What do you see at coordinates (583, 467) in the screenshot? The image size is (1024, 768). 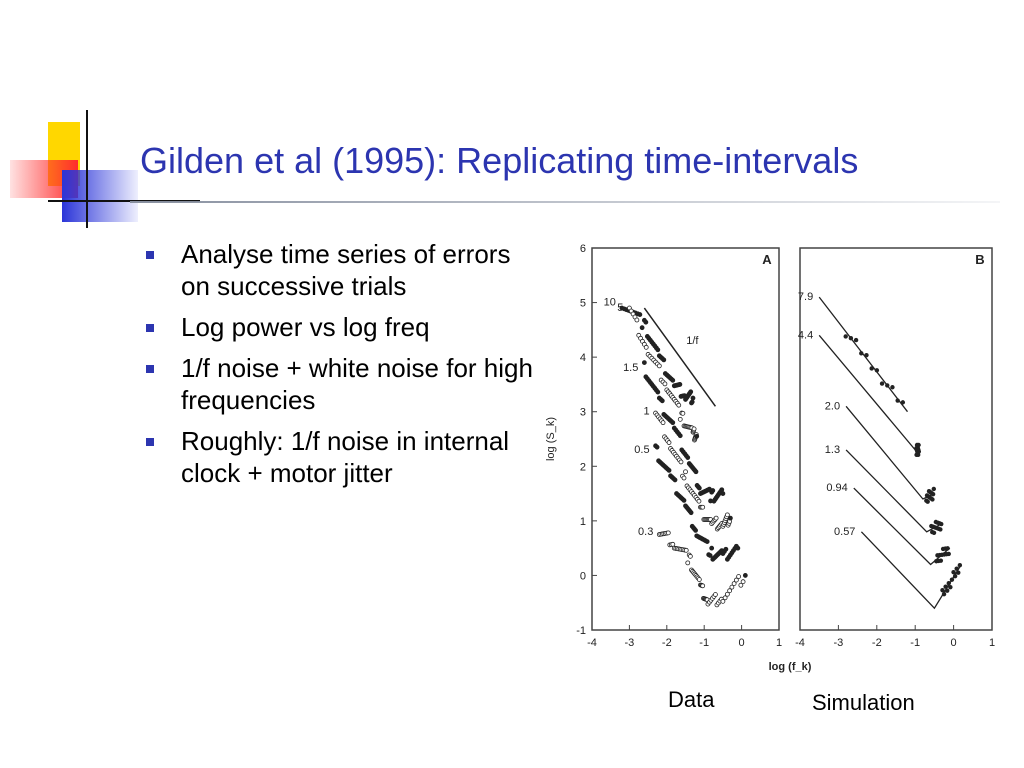 I see `y-tick-label: 2` at bounding box center [583, 467].